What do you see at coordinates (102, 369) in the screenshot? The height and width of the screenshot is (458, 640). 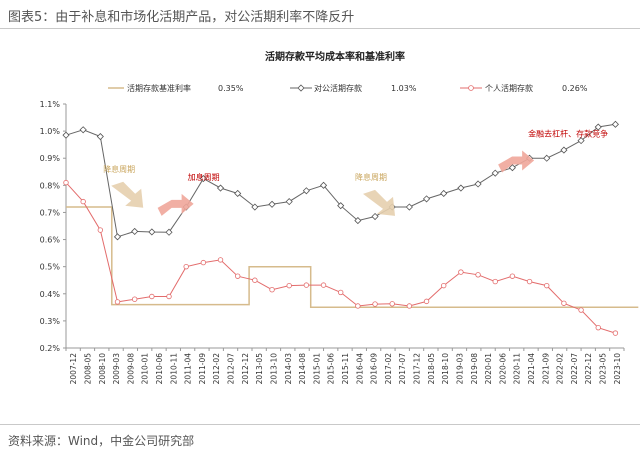 I see `x-tick-label: 2008-10` at bounding box center [102, 369].